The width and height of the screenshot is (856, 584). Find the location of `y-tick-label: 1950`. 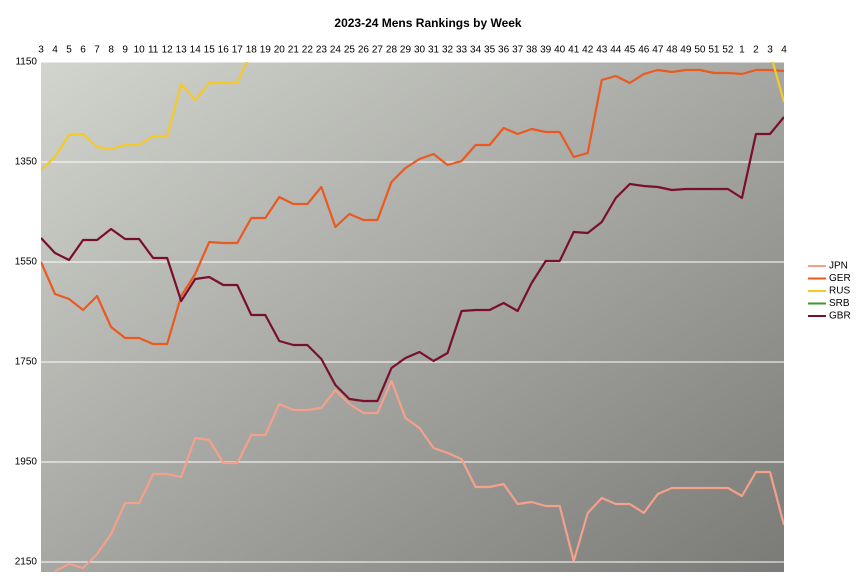

y-tick-label: 1950 is located at coordinates (26, 462).